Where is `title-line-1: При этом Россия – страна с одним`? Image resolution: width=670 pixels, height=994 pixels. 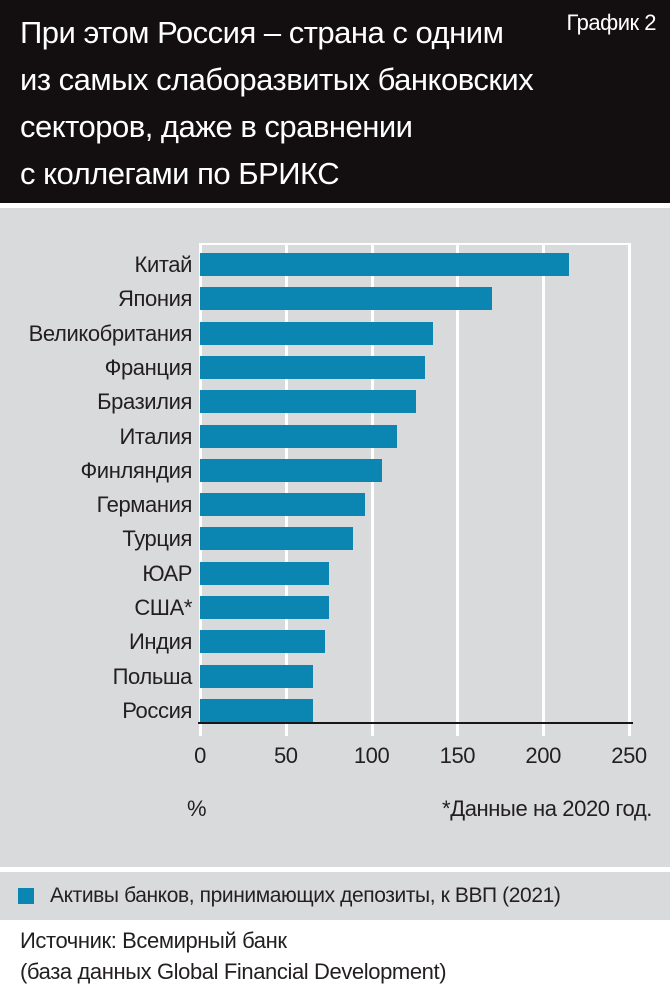
title-line-1: При этом Россия – страна с одним is located at coordinates (262, 32).